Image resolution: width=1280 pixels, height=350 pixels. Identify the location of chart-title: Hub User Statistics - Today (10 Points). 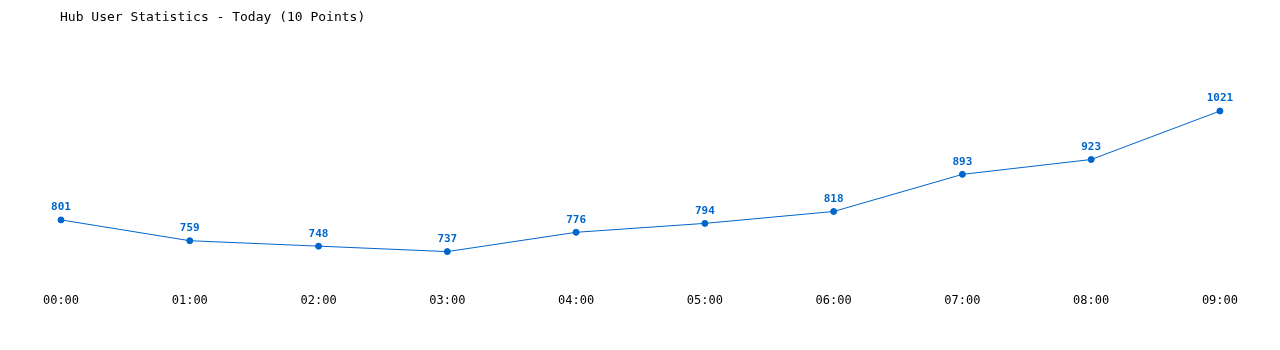
(213, 17).